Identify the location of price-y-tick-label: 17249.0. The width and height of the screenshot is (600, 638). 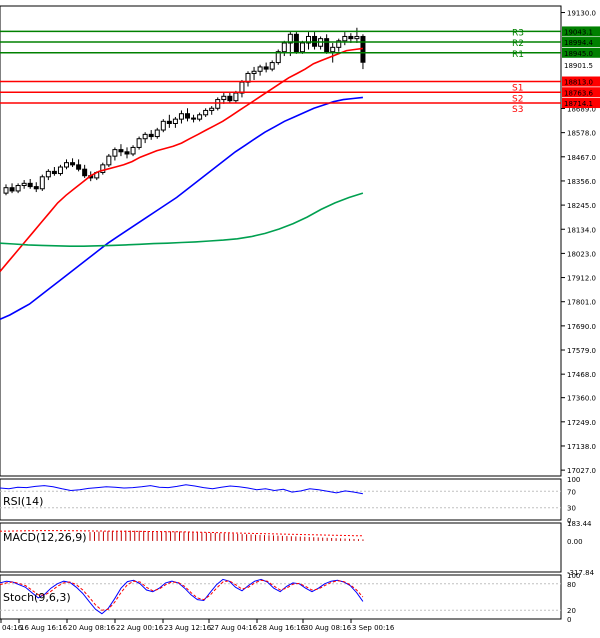
(581, 423).